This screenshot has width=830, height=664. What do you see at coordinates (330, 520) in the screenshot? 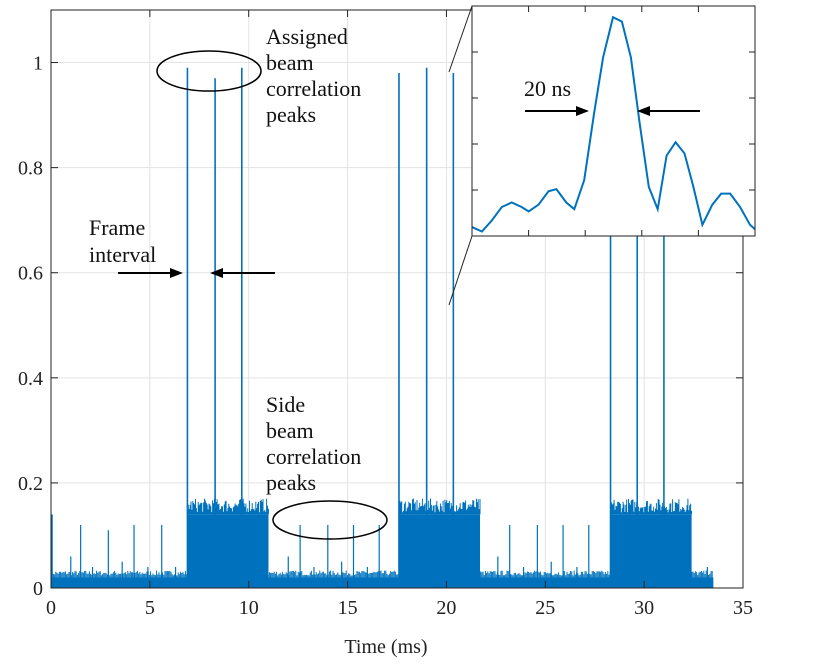
I see `side-peaks-ellipse` at bounding box center [330, 520].